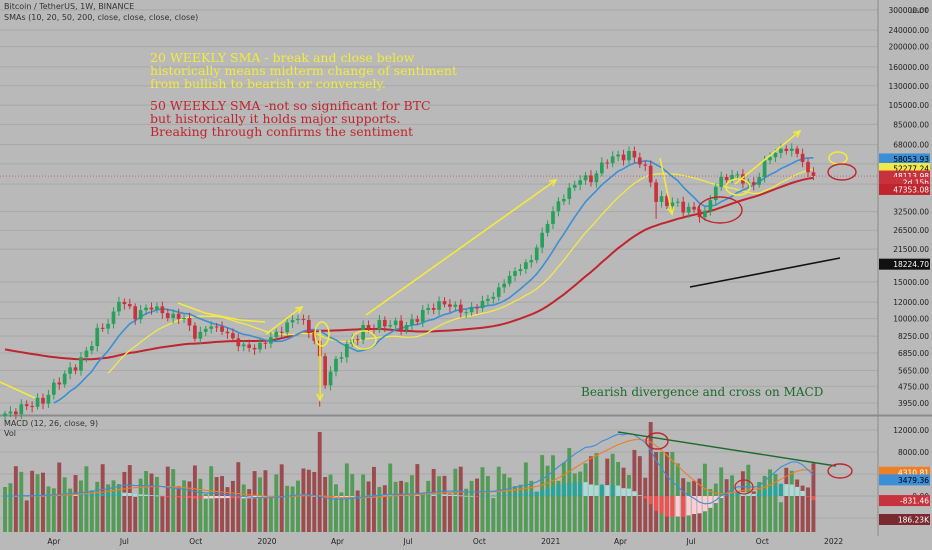 The width and height of the screenshot is (932, 550). Describe the element at coordinates (914, 520) in the screenshot. I see `volume-badge-label: 186.23K` at that location.